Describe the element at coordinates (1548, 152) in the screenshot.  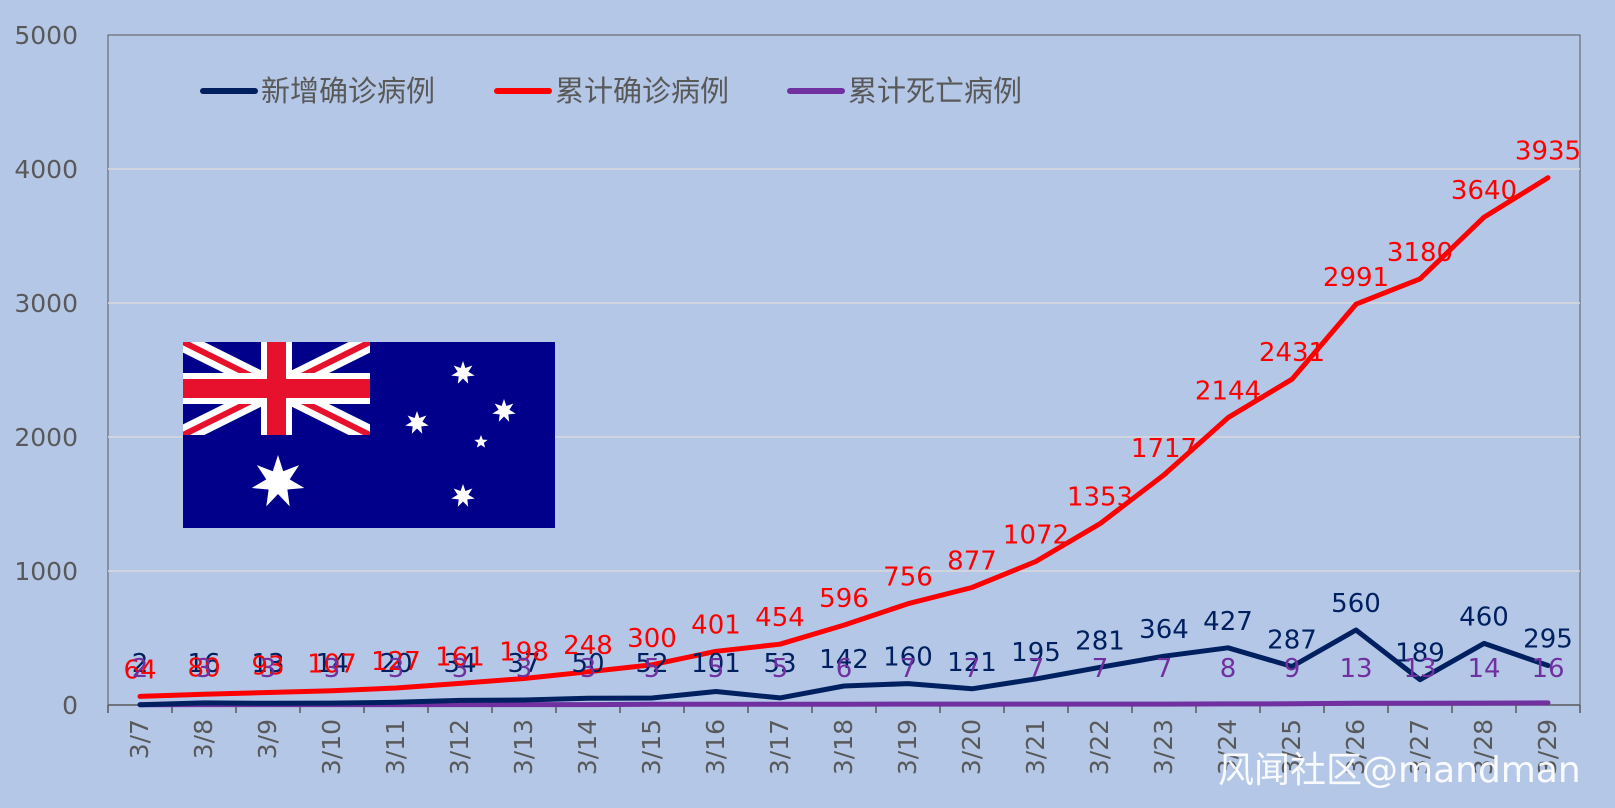
I see `data-label-cumulative: 3935` at that location.